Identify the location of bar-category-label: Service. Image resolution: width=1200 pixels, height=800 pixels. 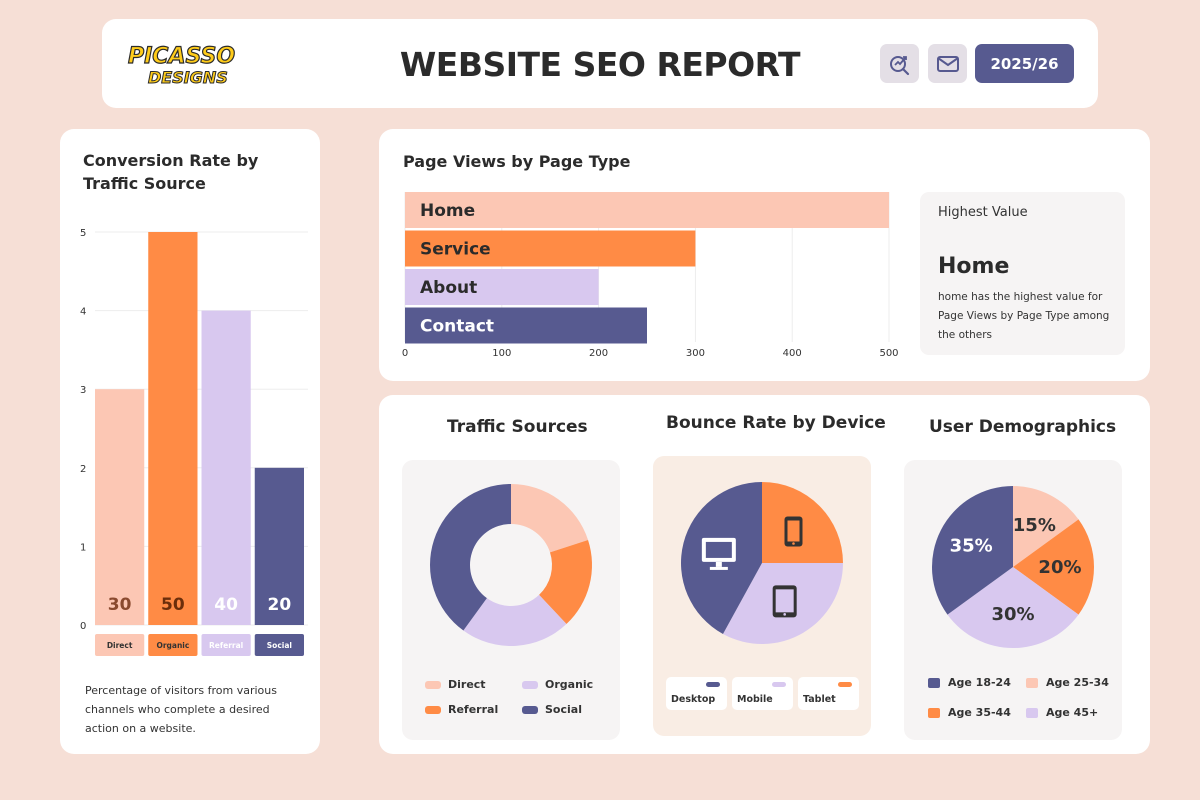
(455, 250).